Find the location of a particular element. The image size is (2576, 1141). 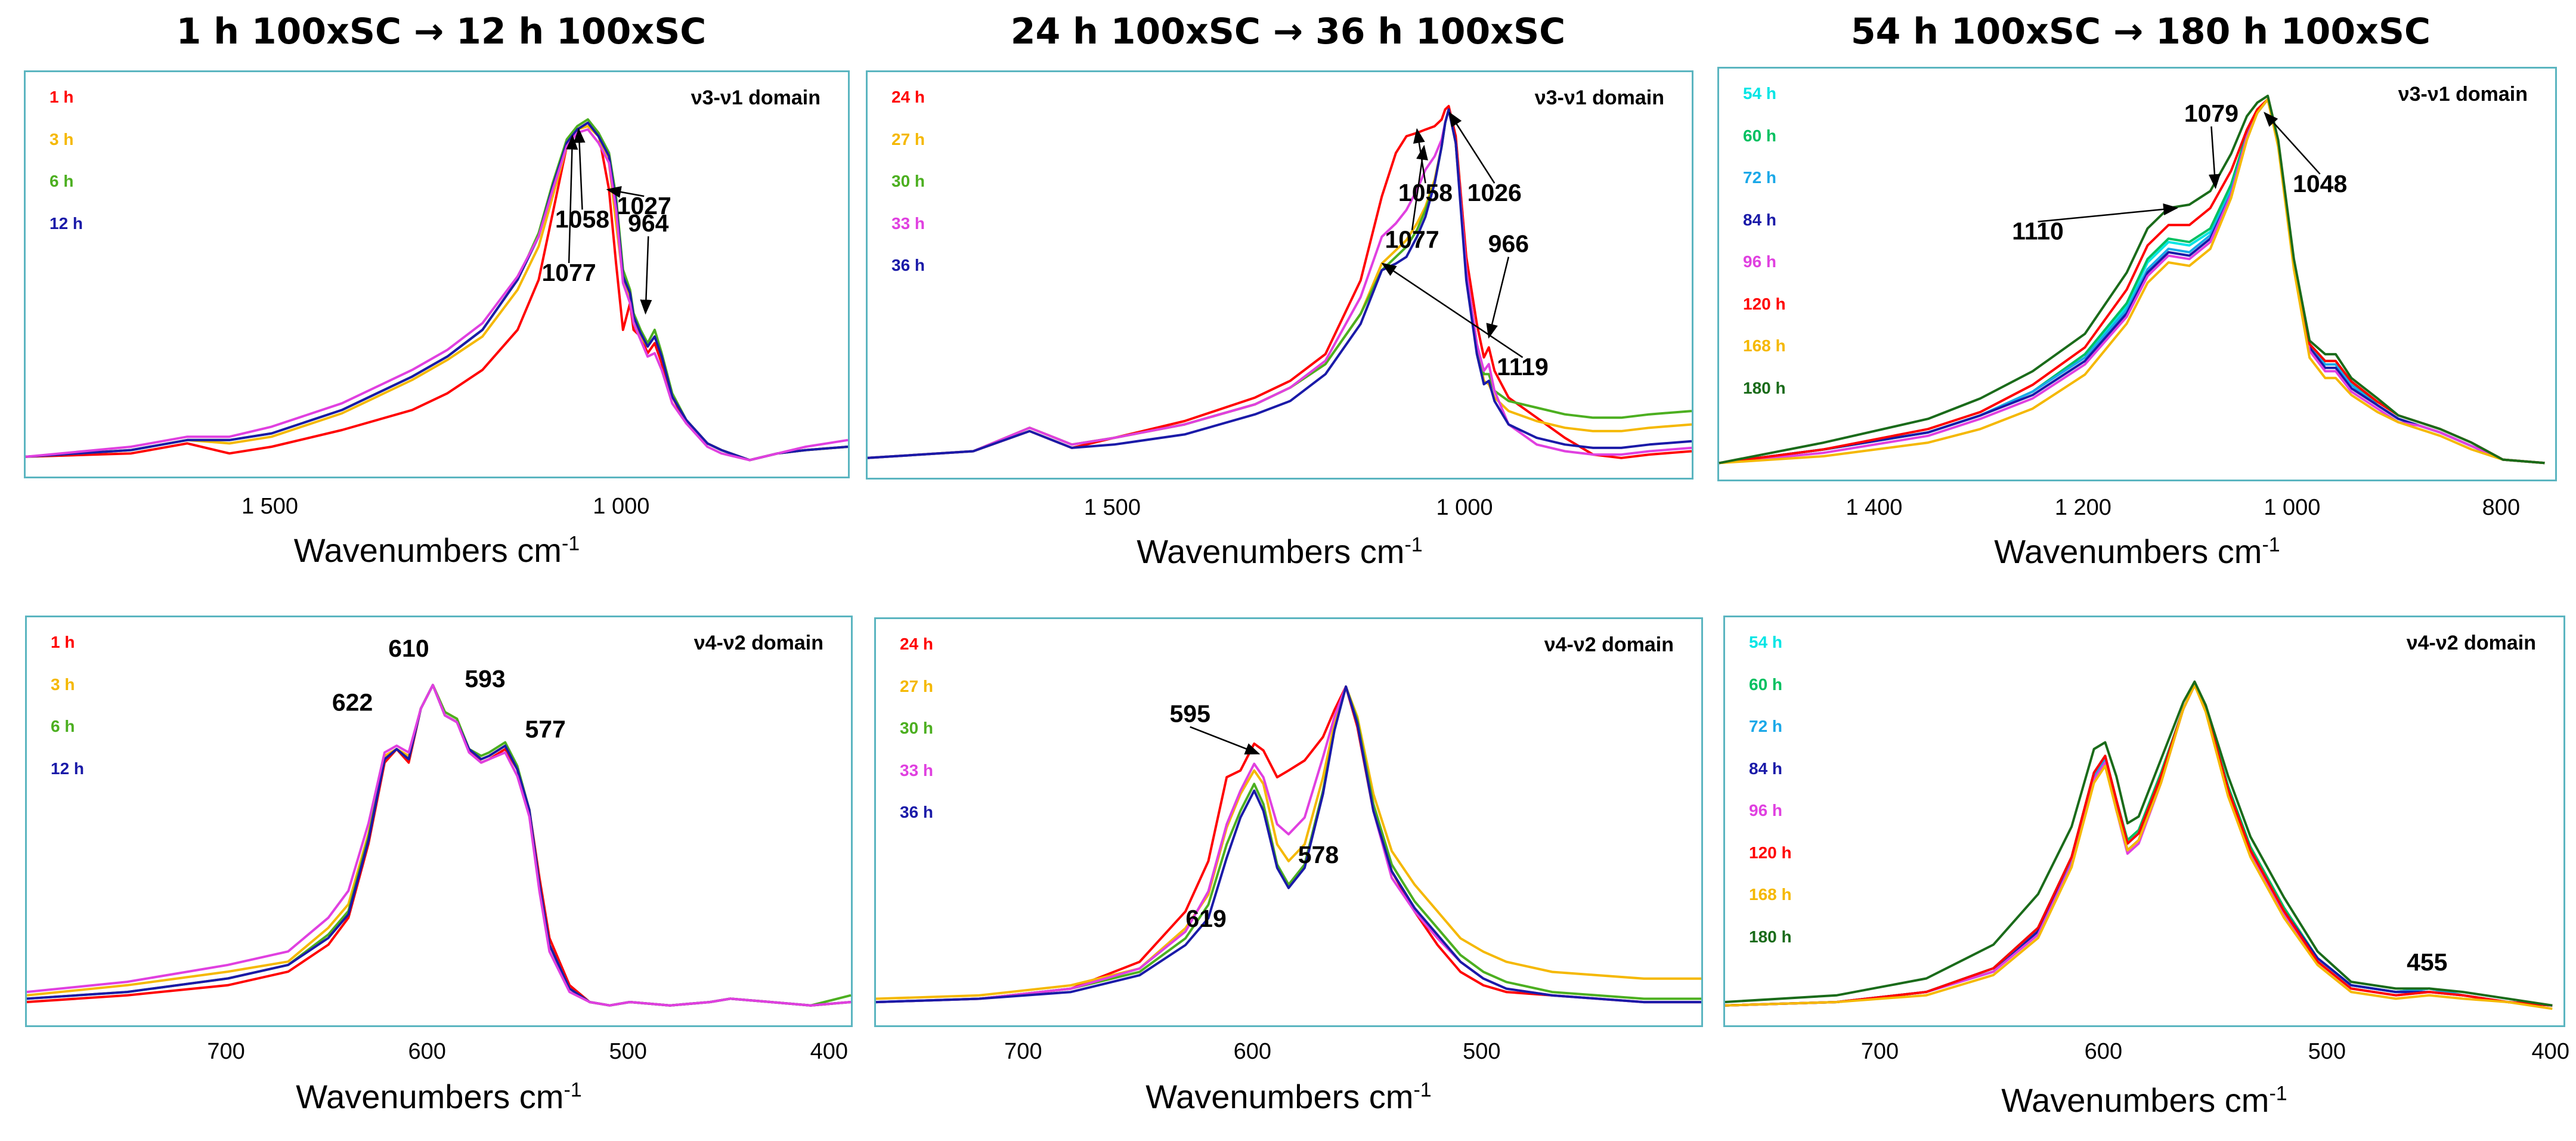

peak-annotation-1027: 1027 is located at coordinates (644, 205).